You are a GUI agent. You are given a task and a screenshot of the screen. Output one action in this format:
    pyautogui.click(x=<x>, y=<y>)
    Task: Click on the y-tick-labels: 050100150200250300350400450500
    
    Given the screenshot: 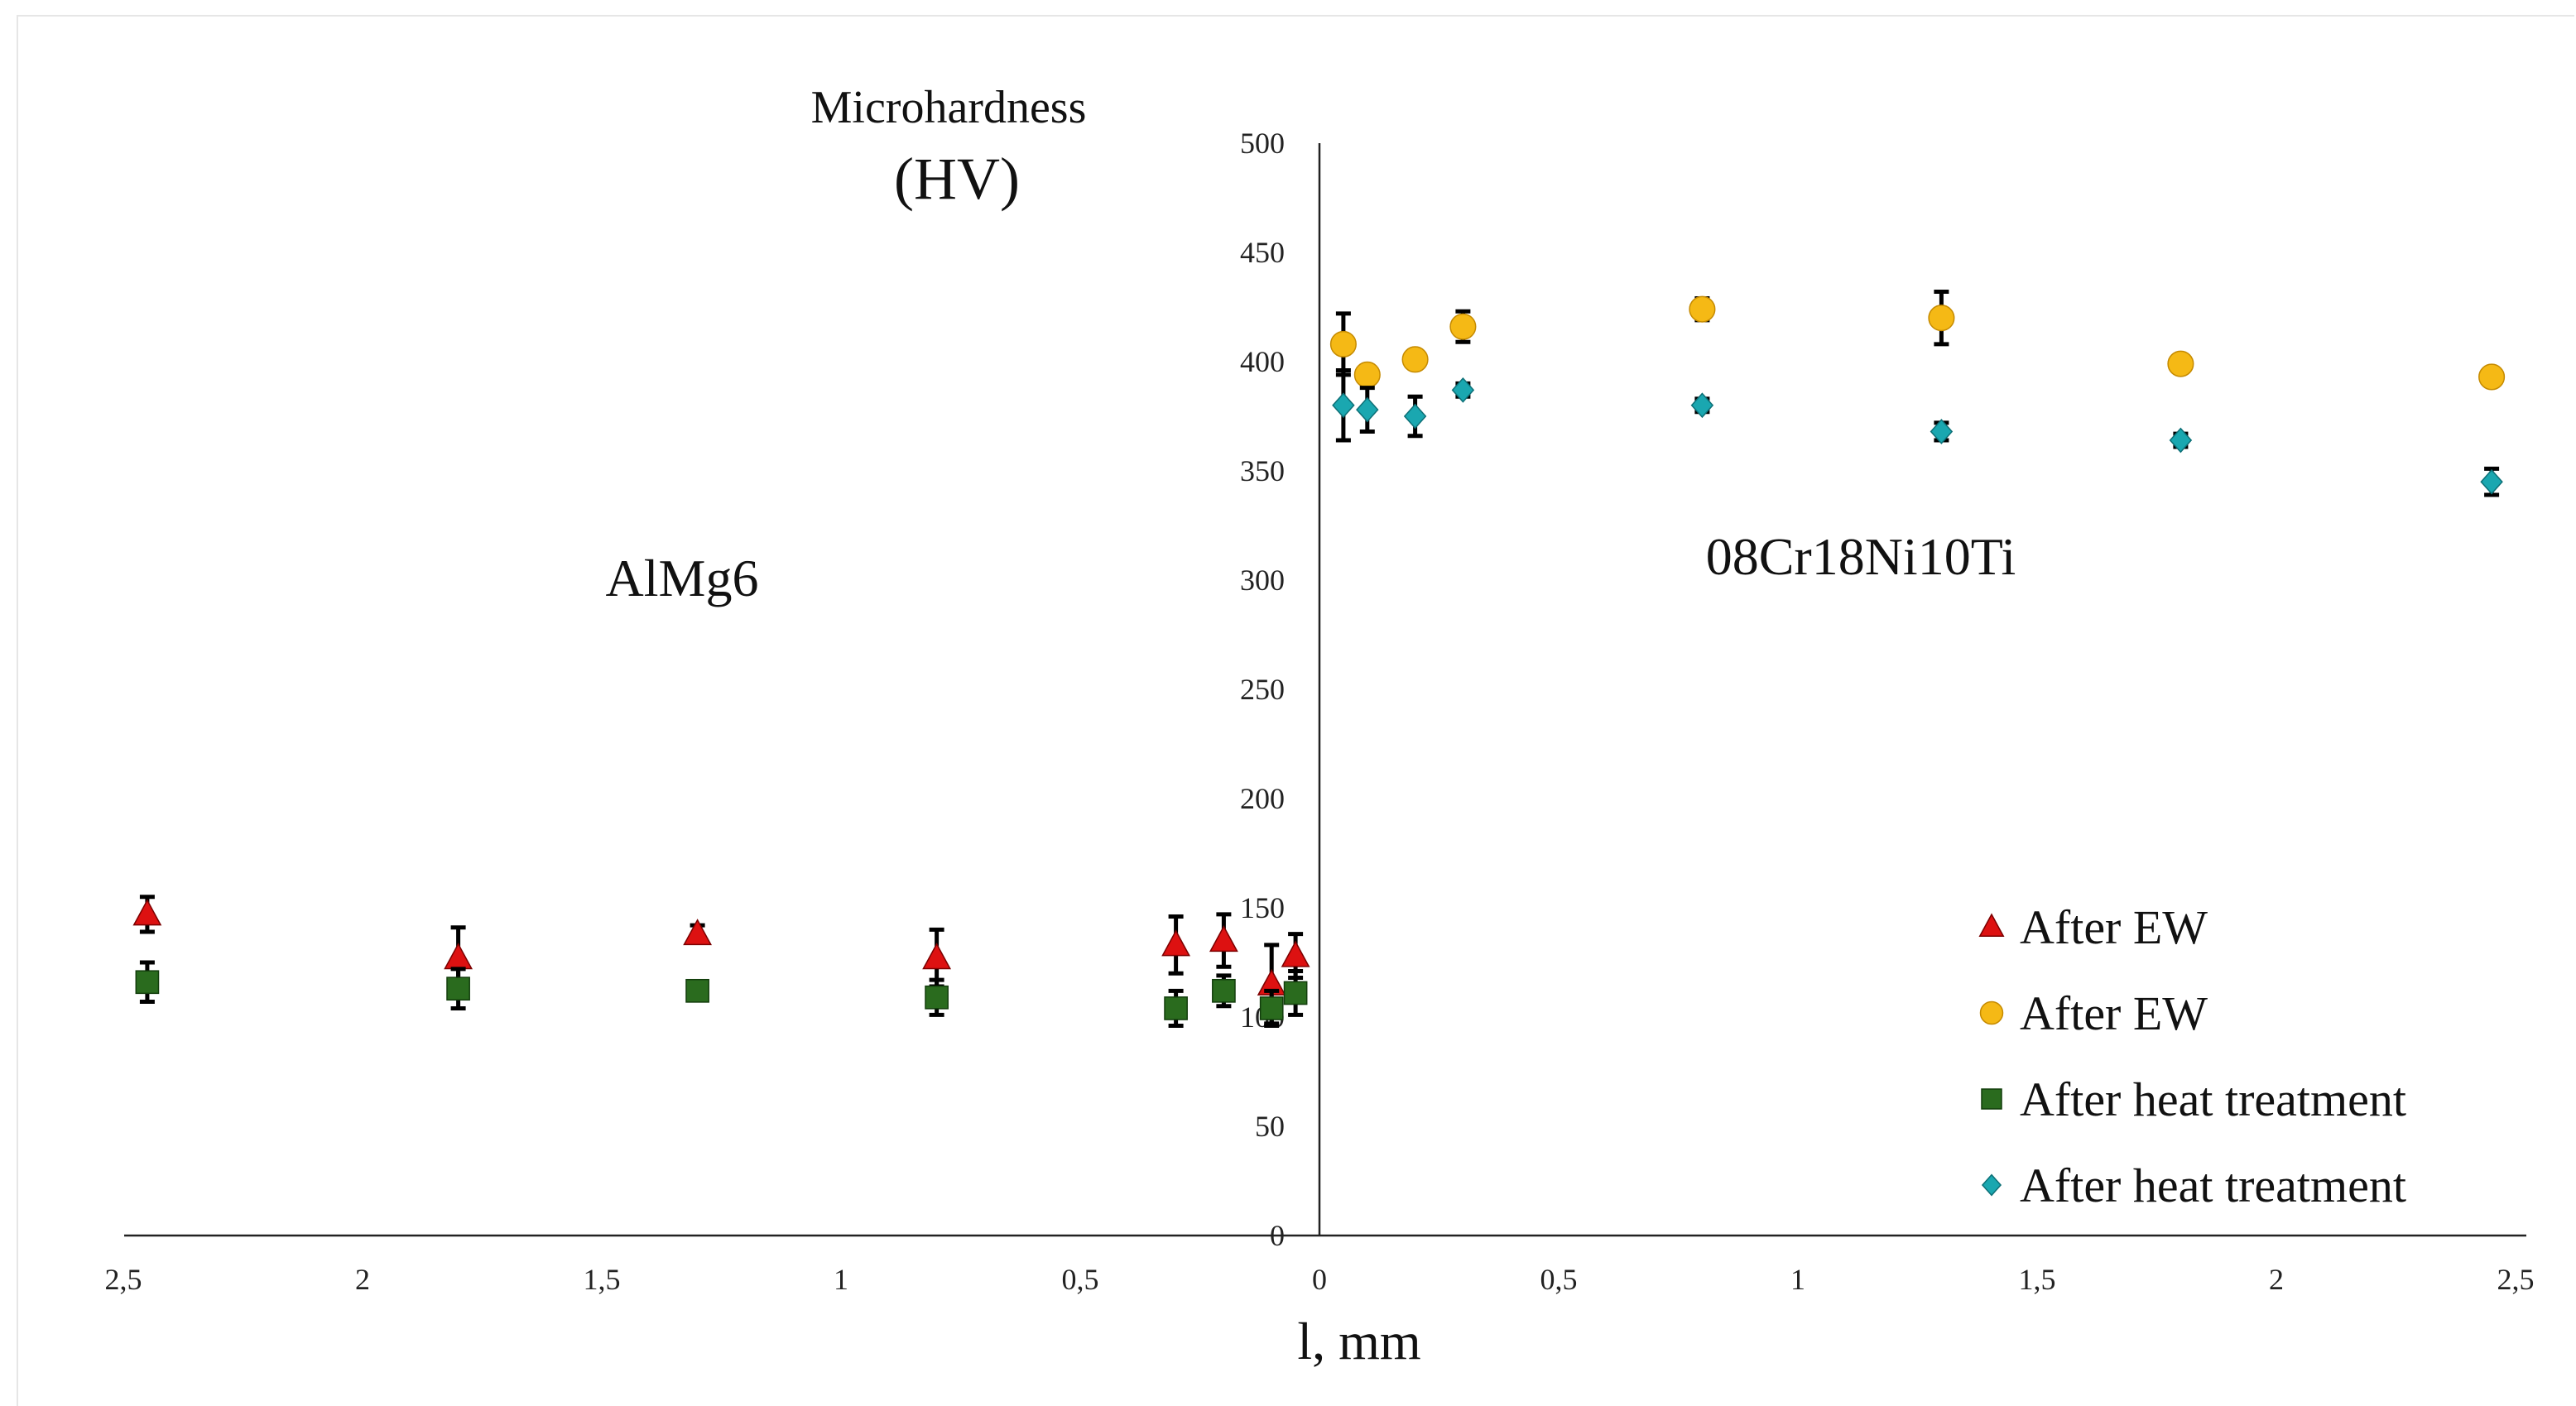 What is the action you would take?
    pyautogui.click(x=1262, y=689)
    